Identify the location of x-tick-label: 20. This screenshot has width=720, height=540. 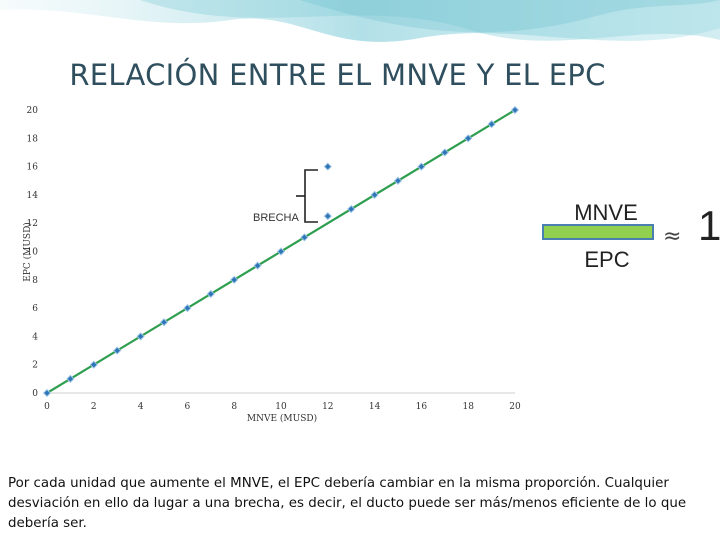
(515, 407).